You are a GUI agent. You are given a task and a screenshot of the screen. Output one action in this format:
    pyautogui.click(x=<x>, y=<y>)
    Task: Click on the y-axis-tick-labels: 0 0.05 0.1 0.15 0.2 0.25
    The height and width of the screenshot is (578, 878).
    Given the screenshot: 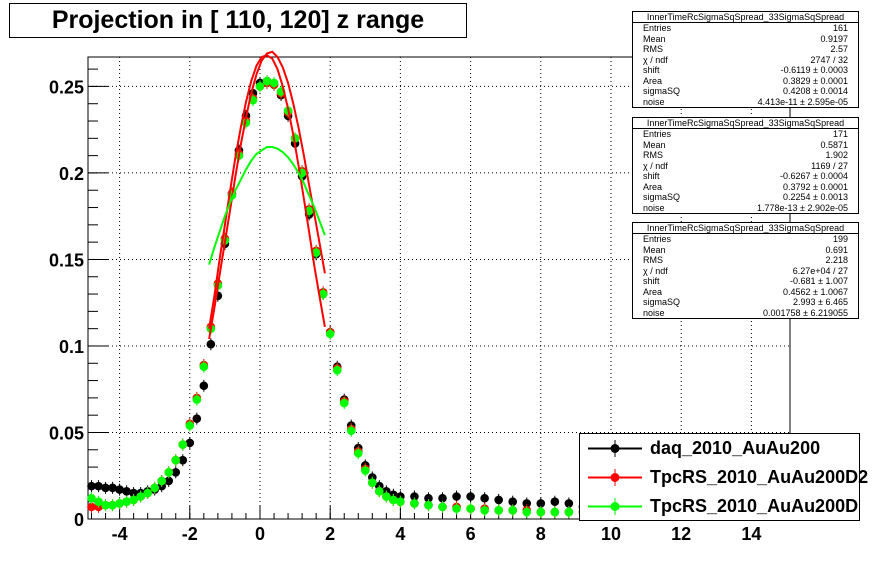 What is the action you would take?
    pyautogui.click(x=66, y=303)
    